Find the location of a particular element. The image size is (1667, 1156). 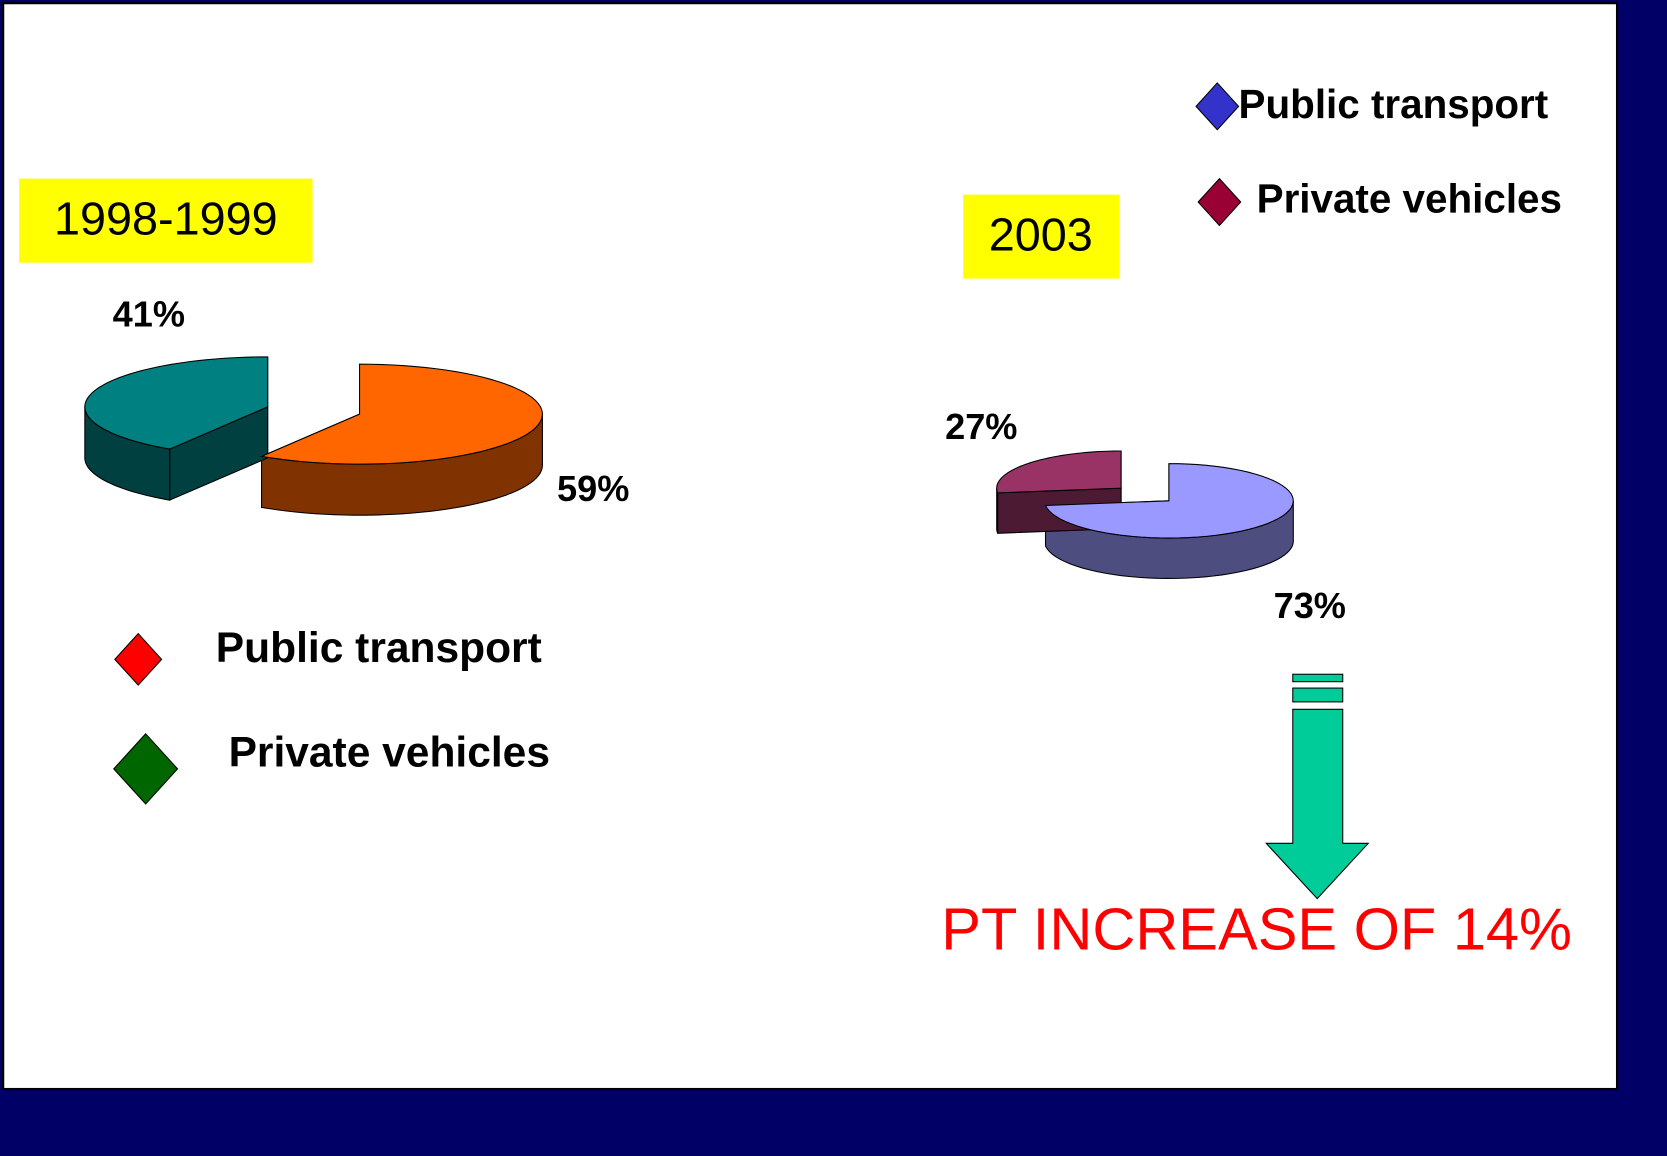

annotation: PT INCREASE OF 14% is located at coordinates (1256, 928).